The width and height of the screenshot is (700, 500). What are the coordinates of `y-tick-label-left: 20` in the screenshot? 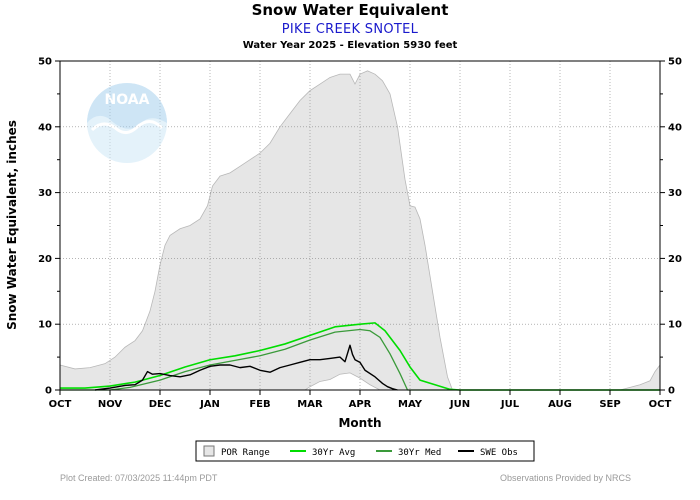 It's located at (45, 259).